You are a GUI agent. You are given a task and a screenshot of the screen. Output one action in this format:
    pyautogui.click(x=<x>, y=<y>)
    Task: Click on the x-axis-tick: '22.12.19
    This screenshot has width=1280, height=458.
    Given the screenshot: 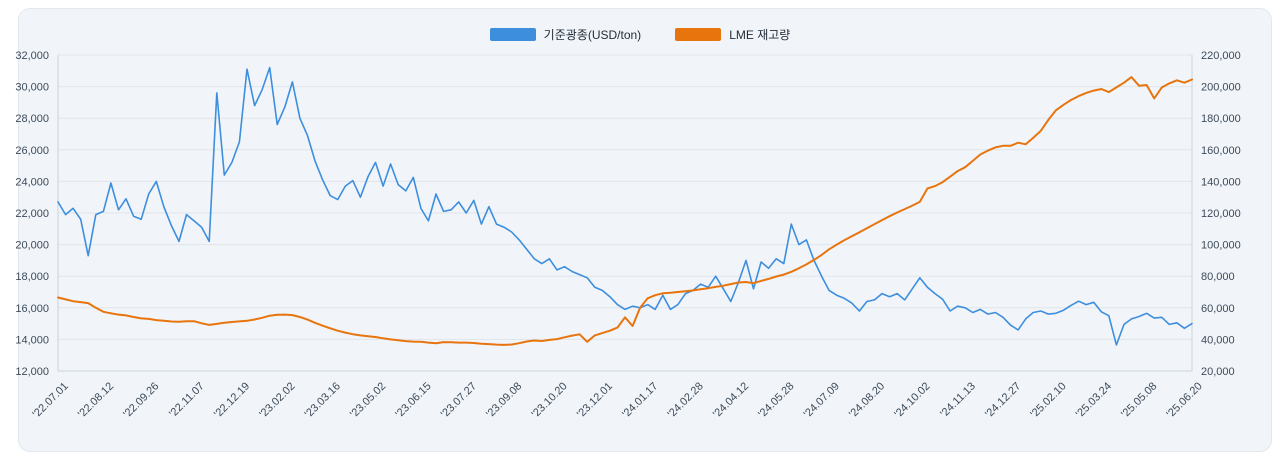 What is the action you would take?
    pyautogui.click(x=232, y=400)
    